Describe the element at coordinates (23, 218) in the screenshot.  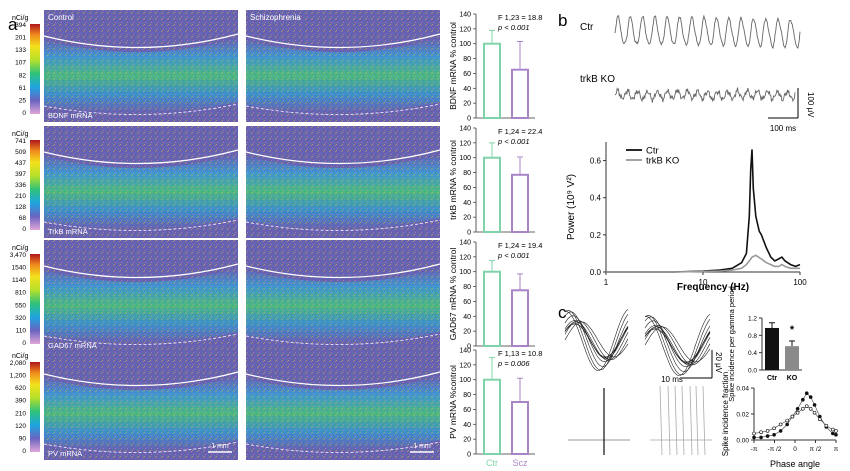
I see `color-scale-tick: 68` at that location.